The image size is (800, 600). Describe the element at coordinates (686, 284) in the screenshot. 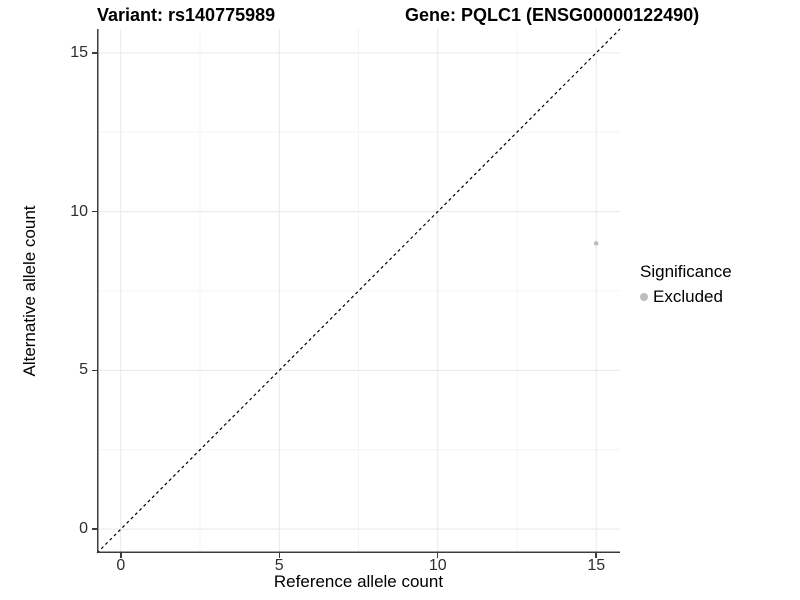

I see `legend: Significance Excluded` at that location.